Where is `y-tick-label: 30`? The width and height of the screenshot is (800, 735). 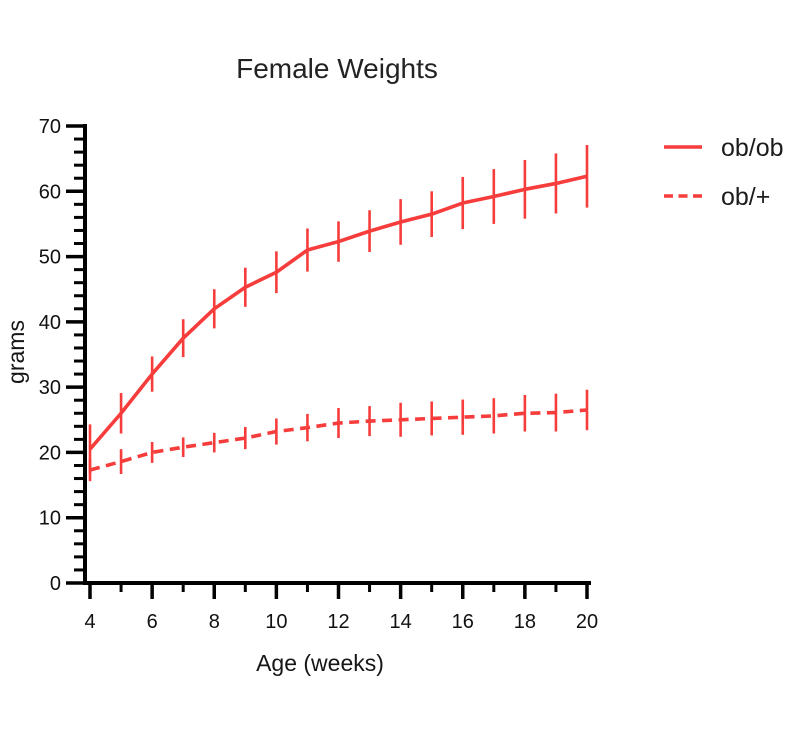
y-tick-label: 30 is located at coordinates (50, 388).